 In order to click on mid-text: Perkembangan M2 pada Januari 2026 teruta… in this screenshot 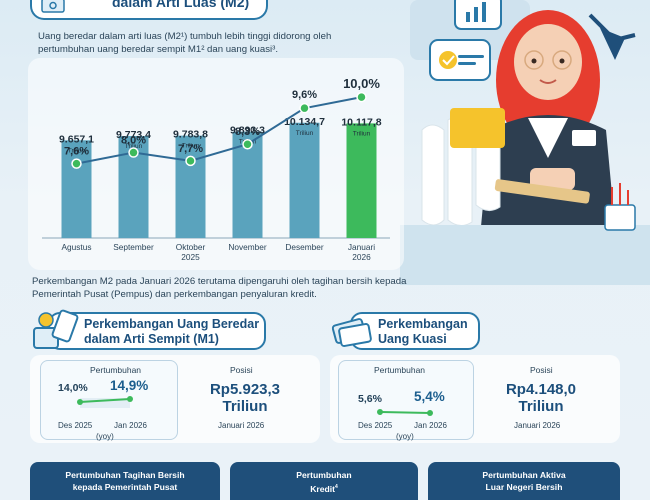, I will do `click(219, 288)`.